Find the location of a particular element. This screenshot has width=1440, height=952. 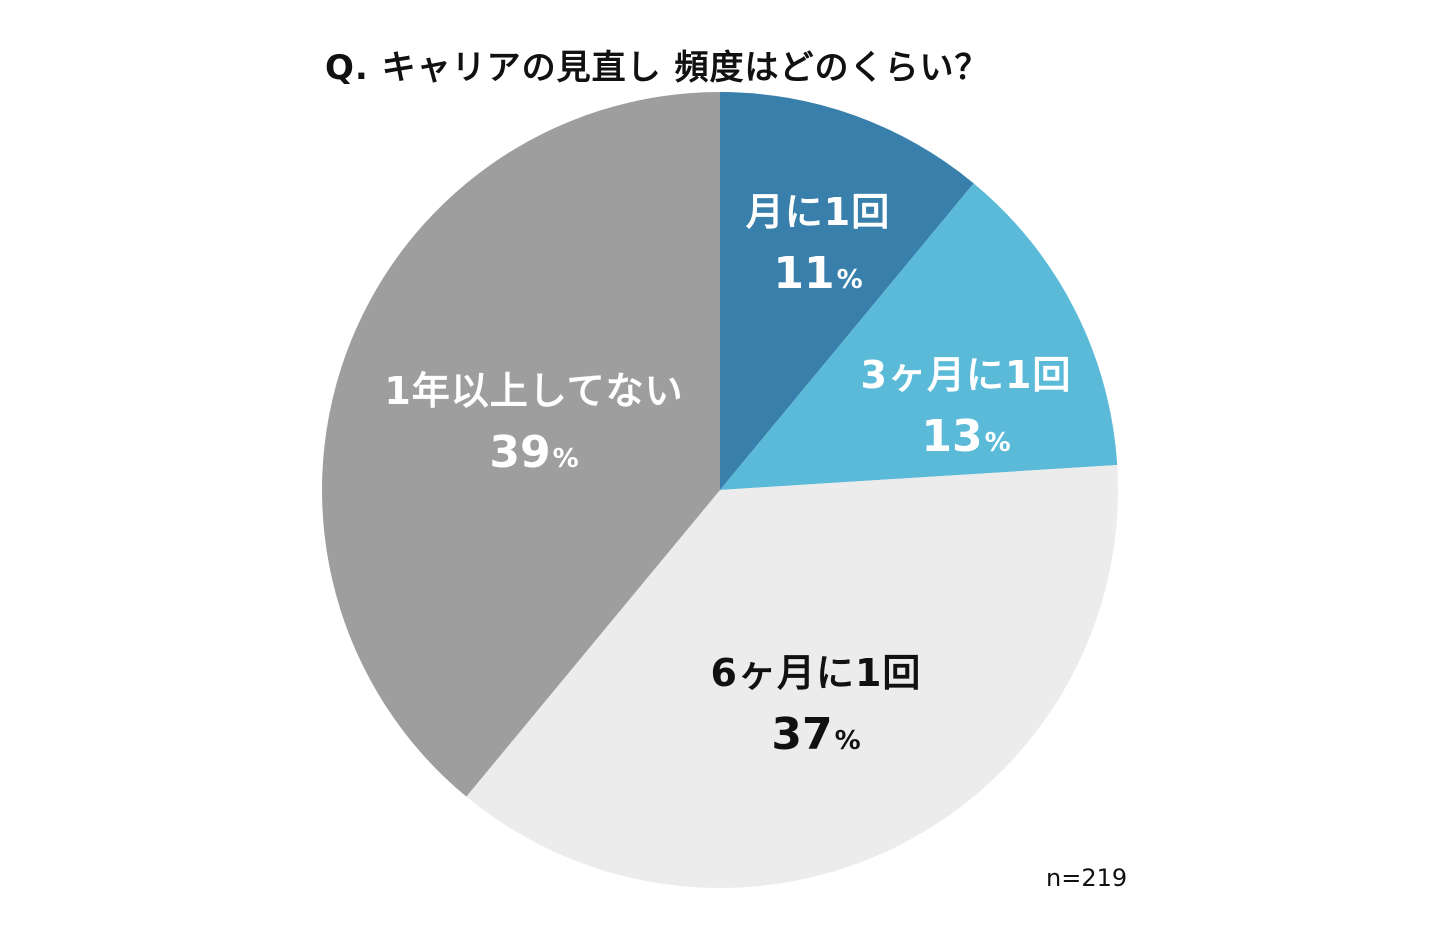

slice-category: 6ヶ月に1回 is located at coordinates (816, 672).